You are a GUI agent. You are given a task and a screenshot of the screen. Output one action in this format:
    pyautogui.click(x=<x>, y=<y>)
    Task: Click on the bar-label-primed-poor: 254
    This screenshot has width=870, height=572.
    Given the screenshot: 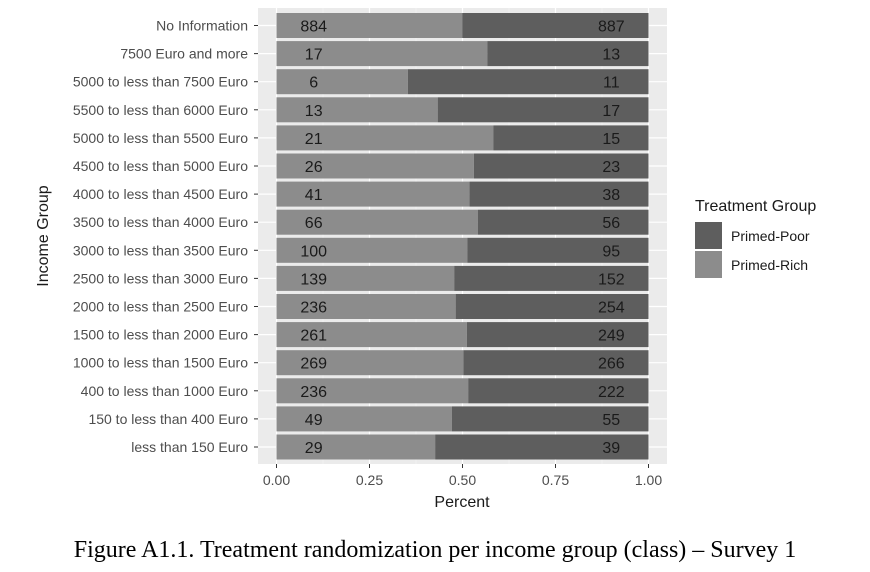 What is the action you would take?
    pyautogui.click(x=611, y=308)
    